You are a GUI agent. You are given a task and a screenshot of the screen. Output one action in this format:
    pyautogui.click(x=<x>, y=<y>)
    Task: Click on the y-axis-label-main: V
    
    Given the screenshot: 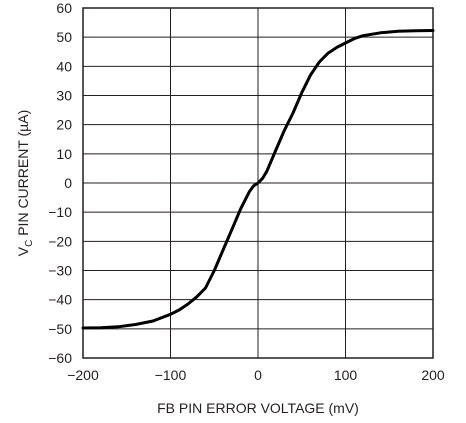 What is the action you would take?
    pyautogui.click(x=23, y=251)
    